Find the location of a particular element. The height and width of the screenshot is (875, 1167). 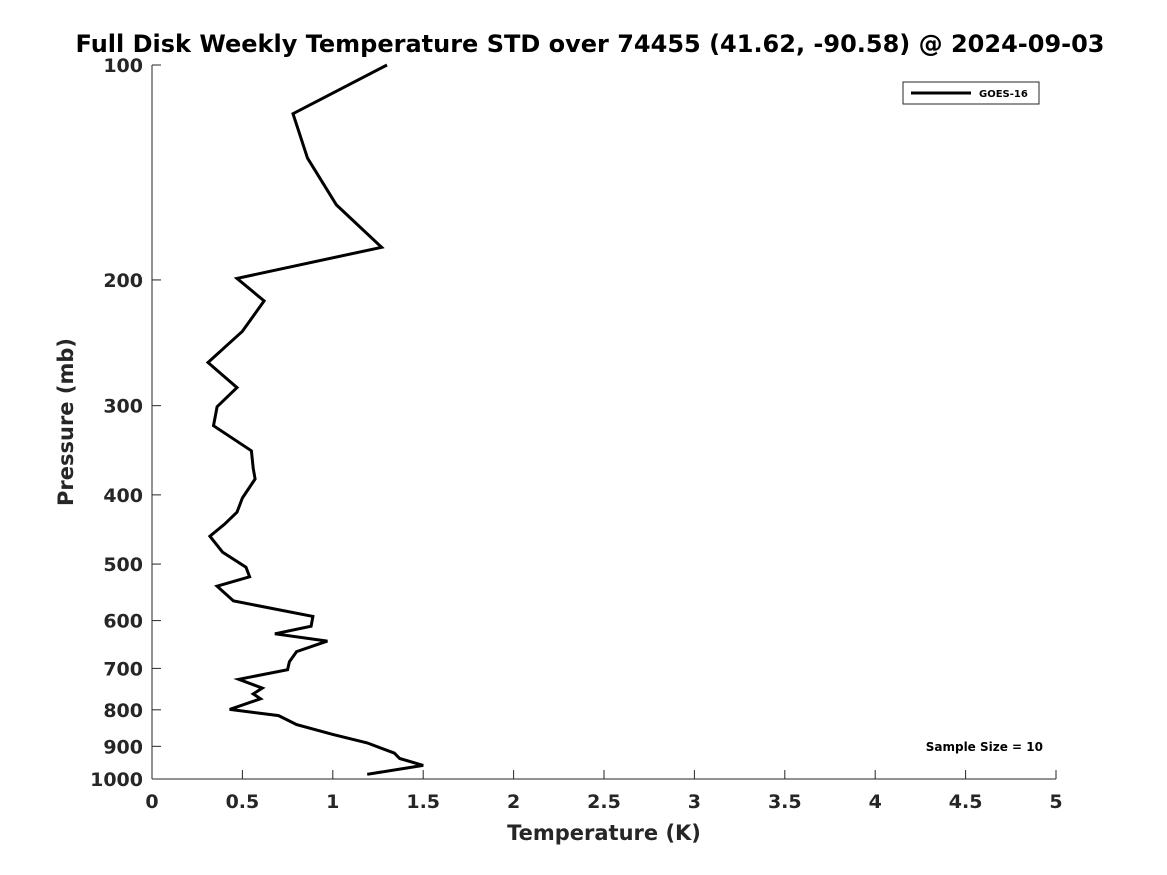

y-tick-label: 300 is located at coordinates (123, 407).